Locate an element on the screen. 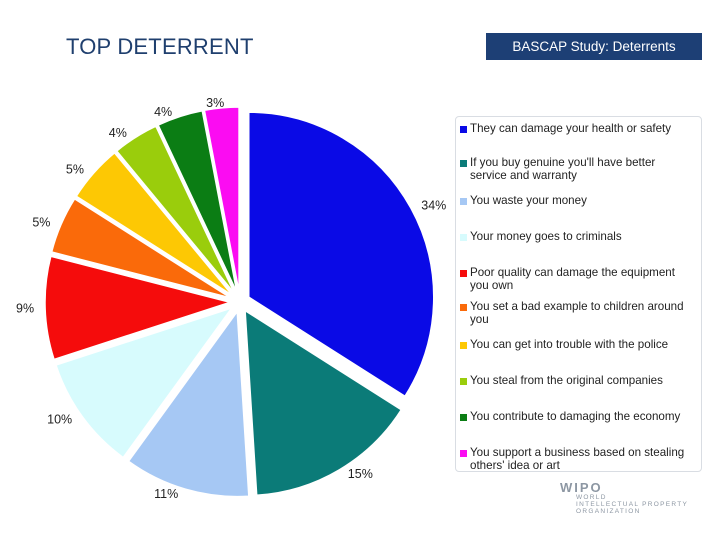 Image resolution: width=720 pixels, height=540 pixels. legend-label-8: You steal from the original companies is located at coordinates (582, 381).